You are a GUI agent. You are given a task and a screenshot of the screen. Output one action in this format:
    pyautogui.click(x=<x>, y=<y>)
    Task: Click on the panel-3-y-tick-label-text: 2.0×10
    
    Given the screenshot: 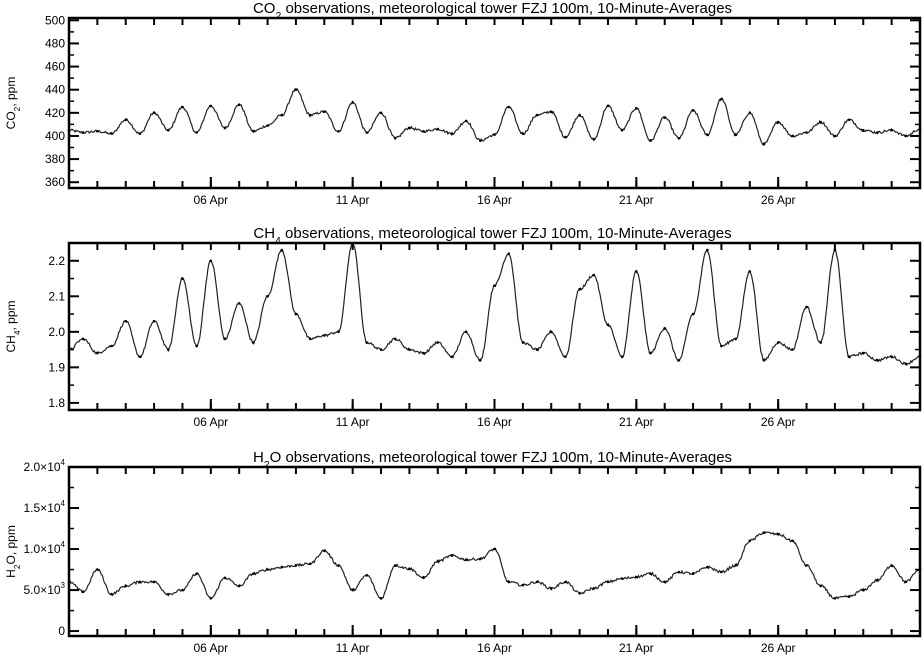 What is the action you would take?
    pyautogui.click(x=42, y=467)
    